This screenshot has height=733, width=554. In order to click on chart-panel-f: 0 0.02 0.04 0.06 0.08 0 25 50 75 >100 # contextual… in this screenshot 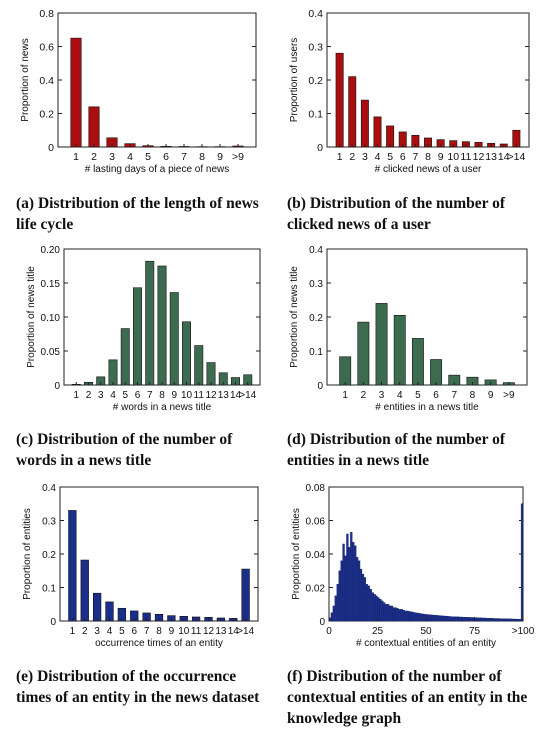, I will do `click(415, 570)`.